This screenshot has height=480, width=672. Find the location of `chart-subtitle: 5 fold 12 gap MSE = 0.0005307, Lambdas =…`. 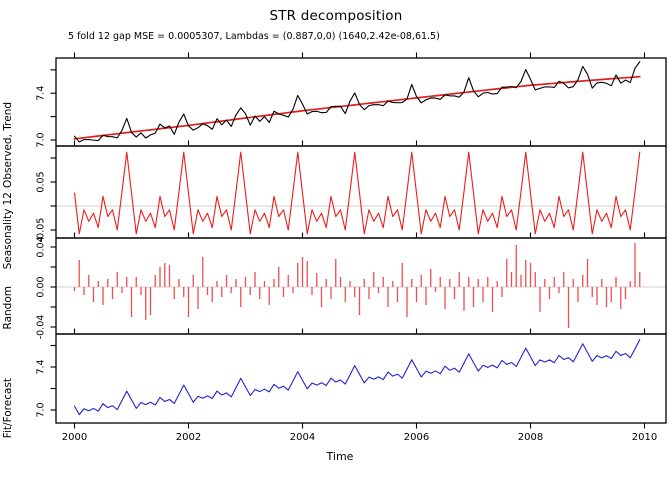

chart-subtitle: 5 fold 12 gap MSE = 0.0005307, Lambdas =… is located at coordinates (254, 36).